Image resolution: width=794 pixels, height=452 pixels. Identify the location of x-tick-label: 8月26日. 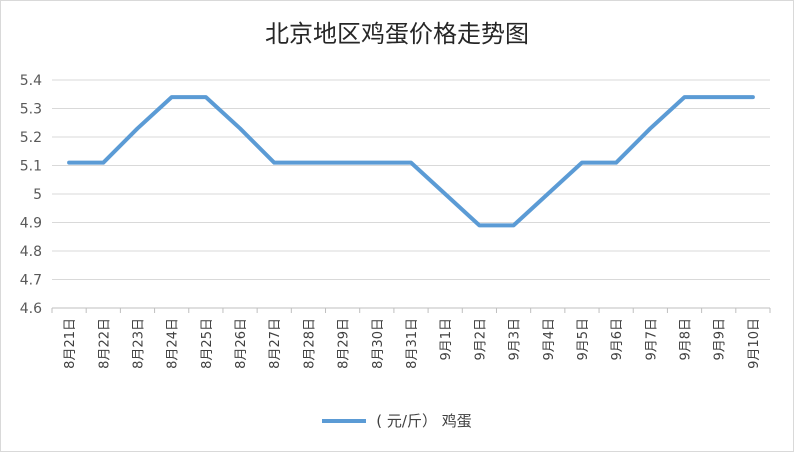
(241, 343).